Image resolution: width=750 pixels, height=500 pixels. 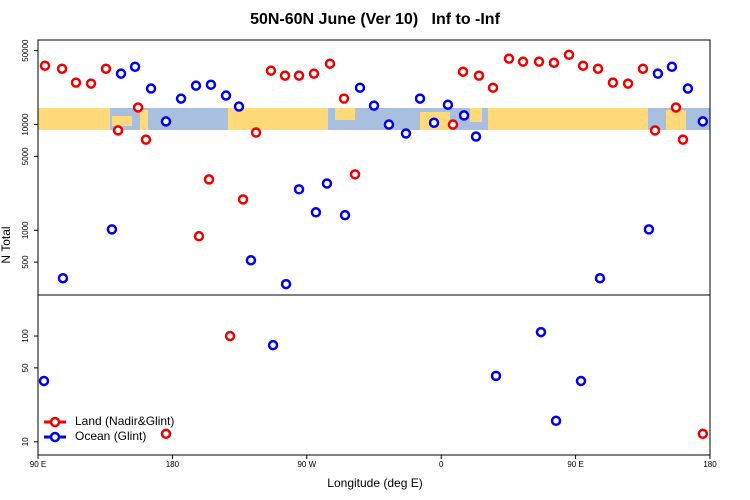 I want to click on y-tick-label: 10, so click(x=25, y=441).